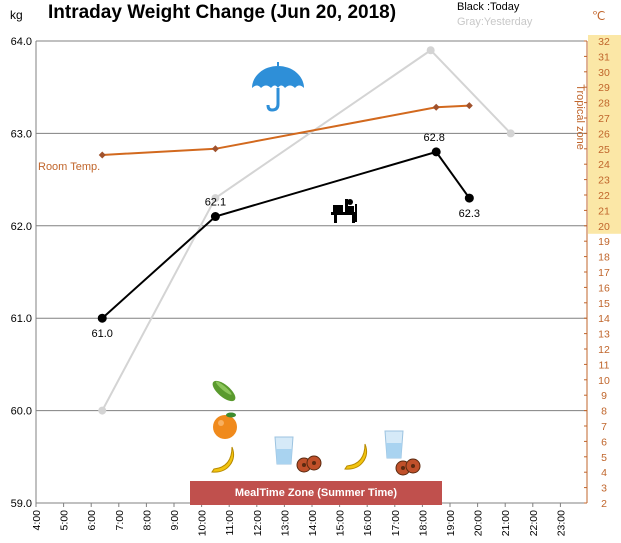 The image size is (621, 543). I want to click on y2-tick-label: 7, so click(604, 427).